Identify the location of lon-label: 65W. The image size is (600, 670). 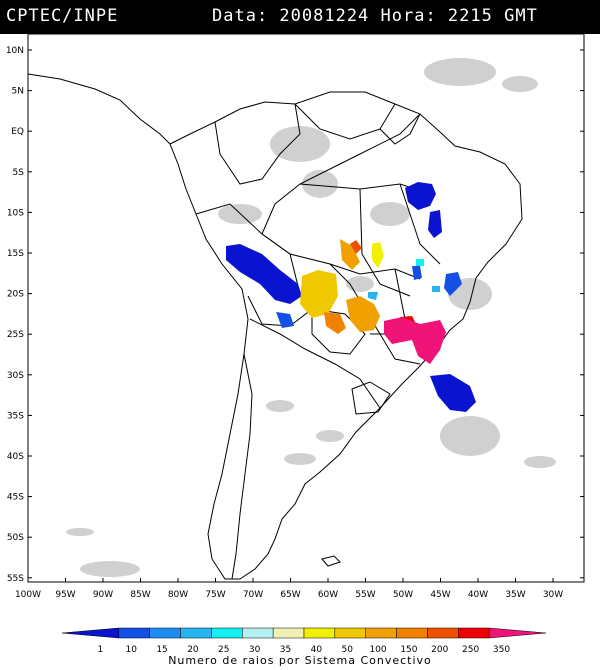
(290, 595).